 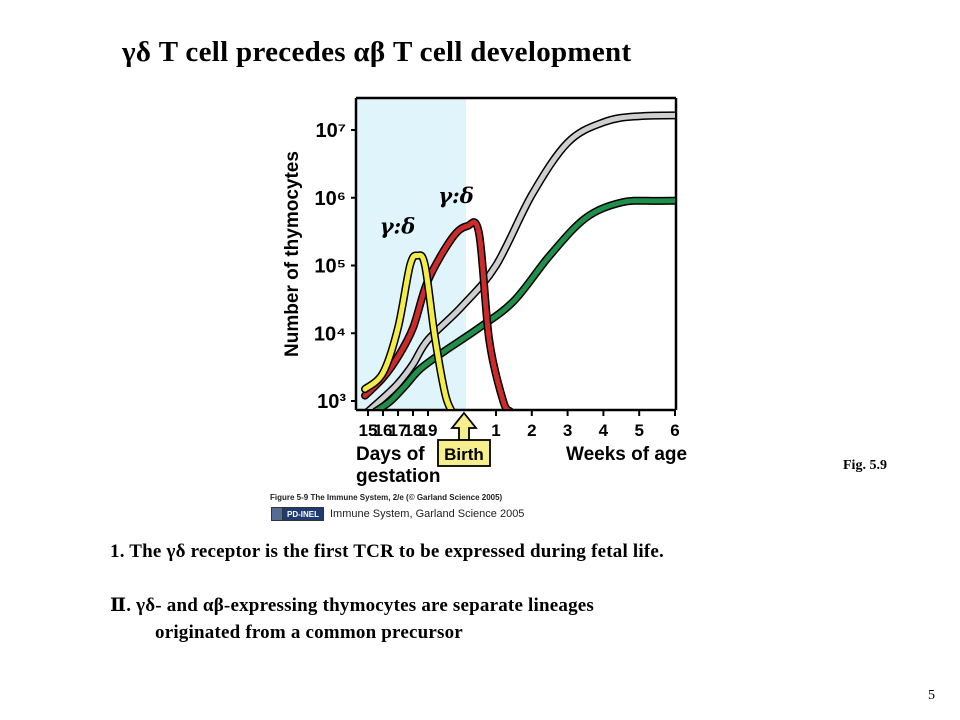 What do you see at coordinates (398, 476) in the screenshot?
I see `x-axis-label-gestation-line2: gestation` at bounding box center [398, 476].